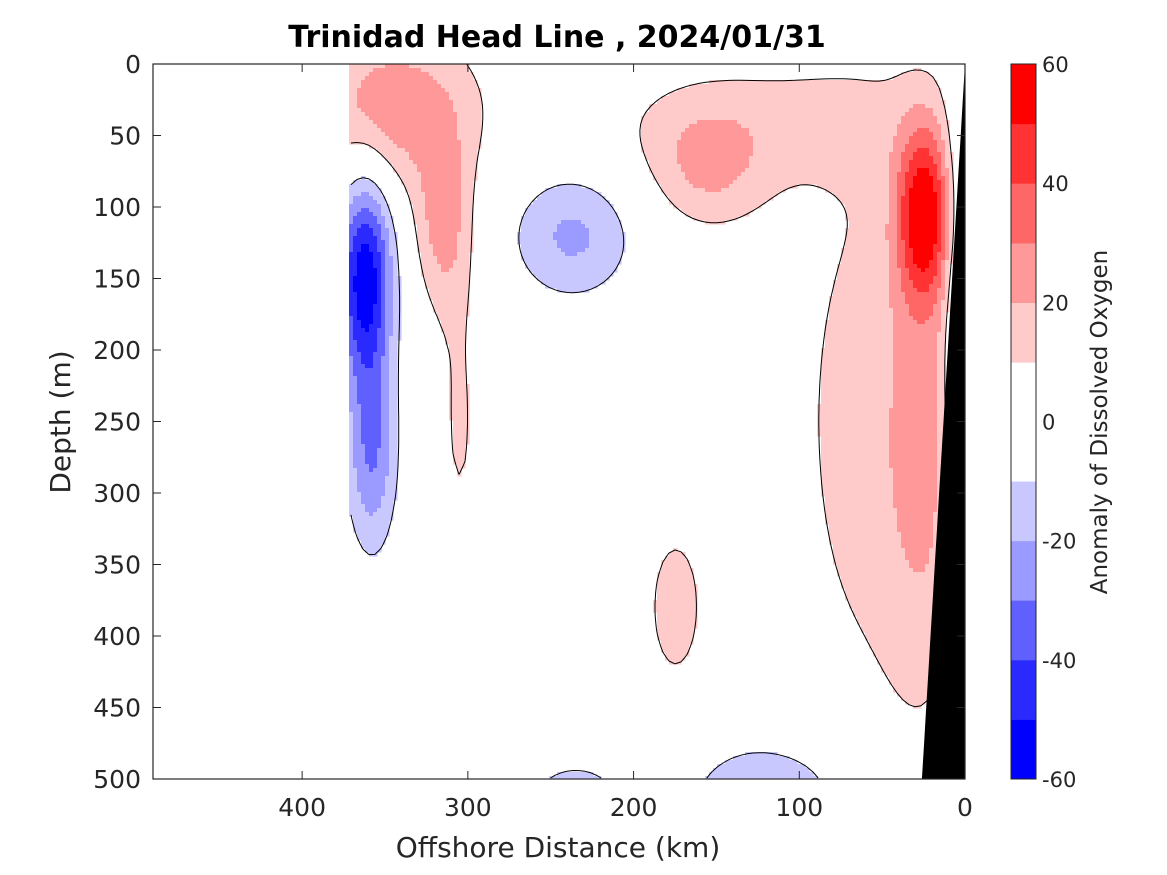  I want to click on y-axis-label: Depth (m), so click(60, 421).